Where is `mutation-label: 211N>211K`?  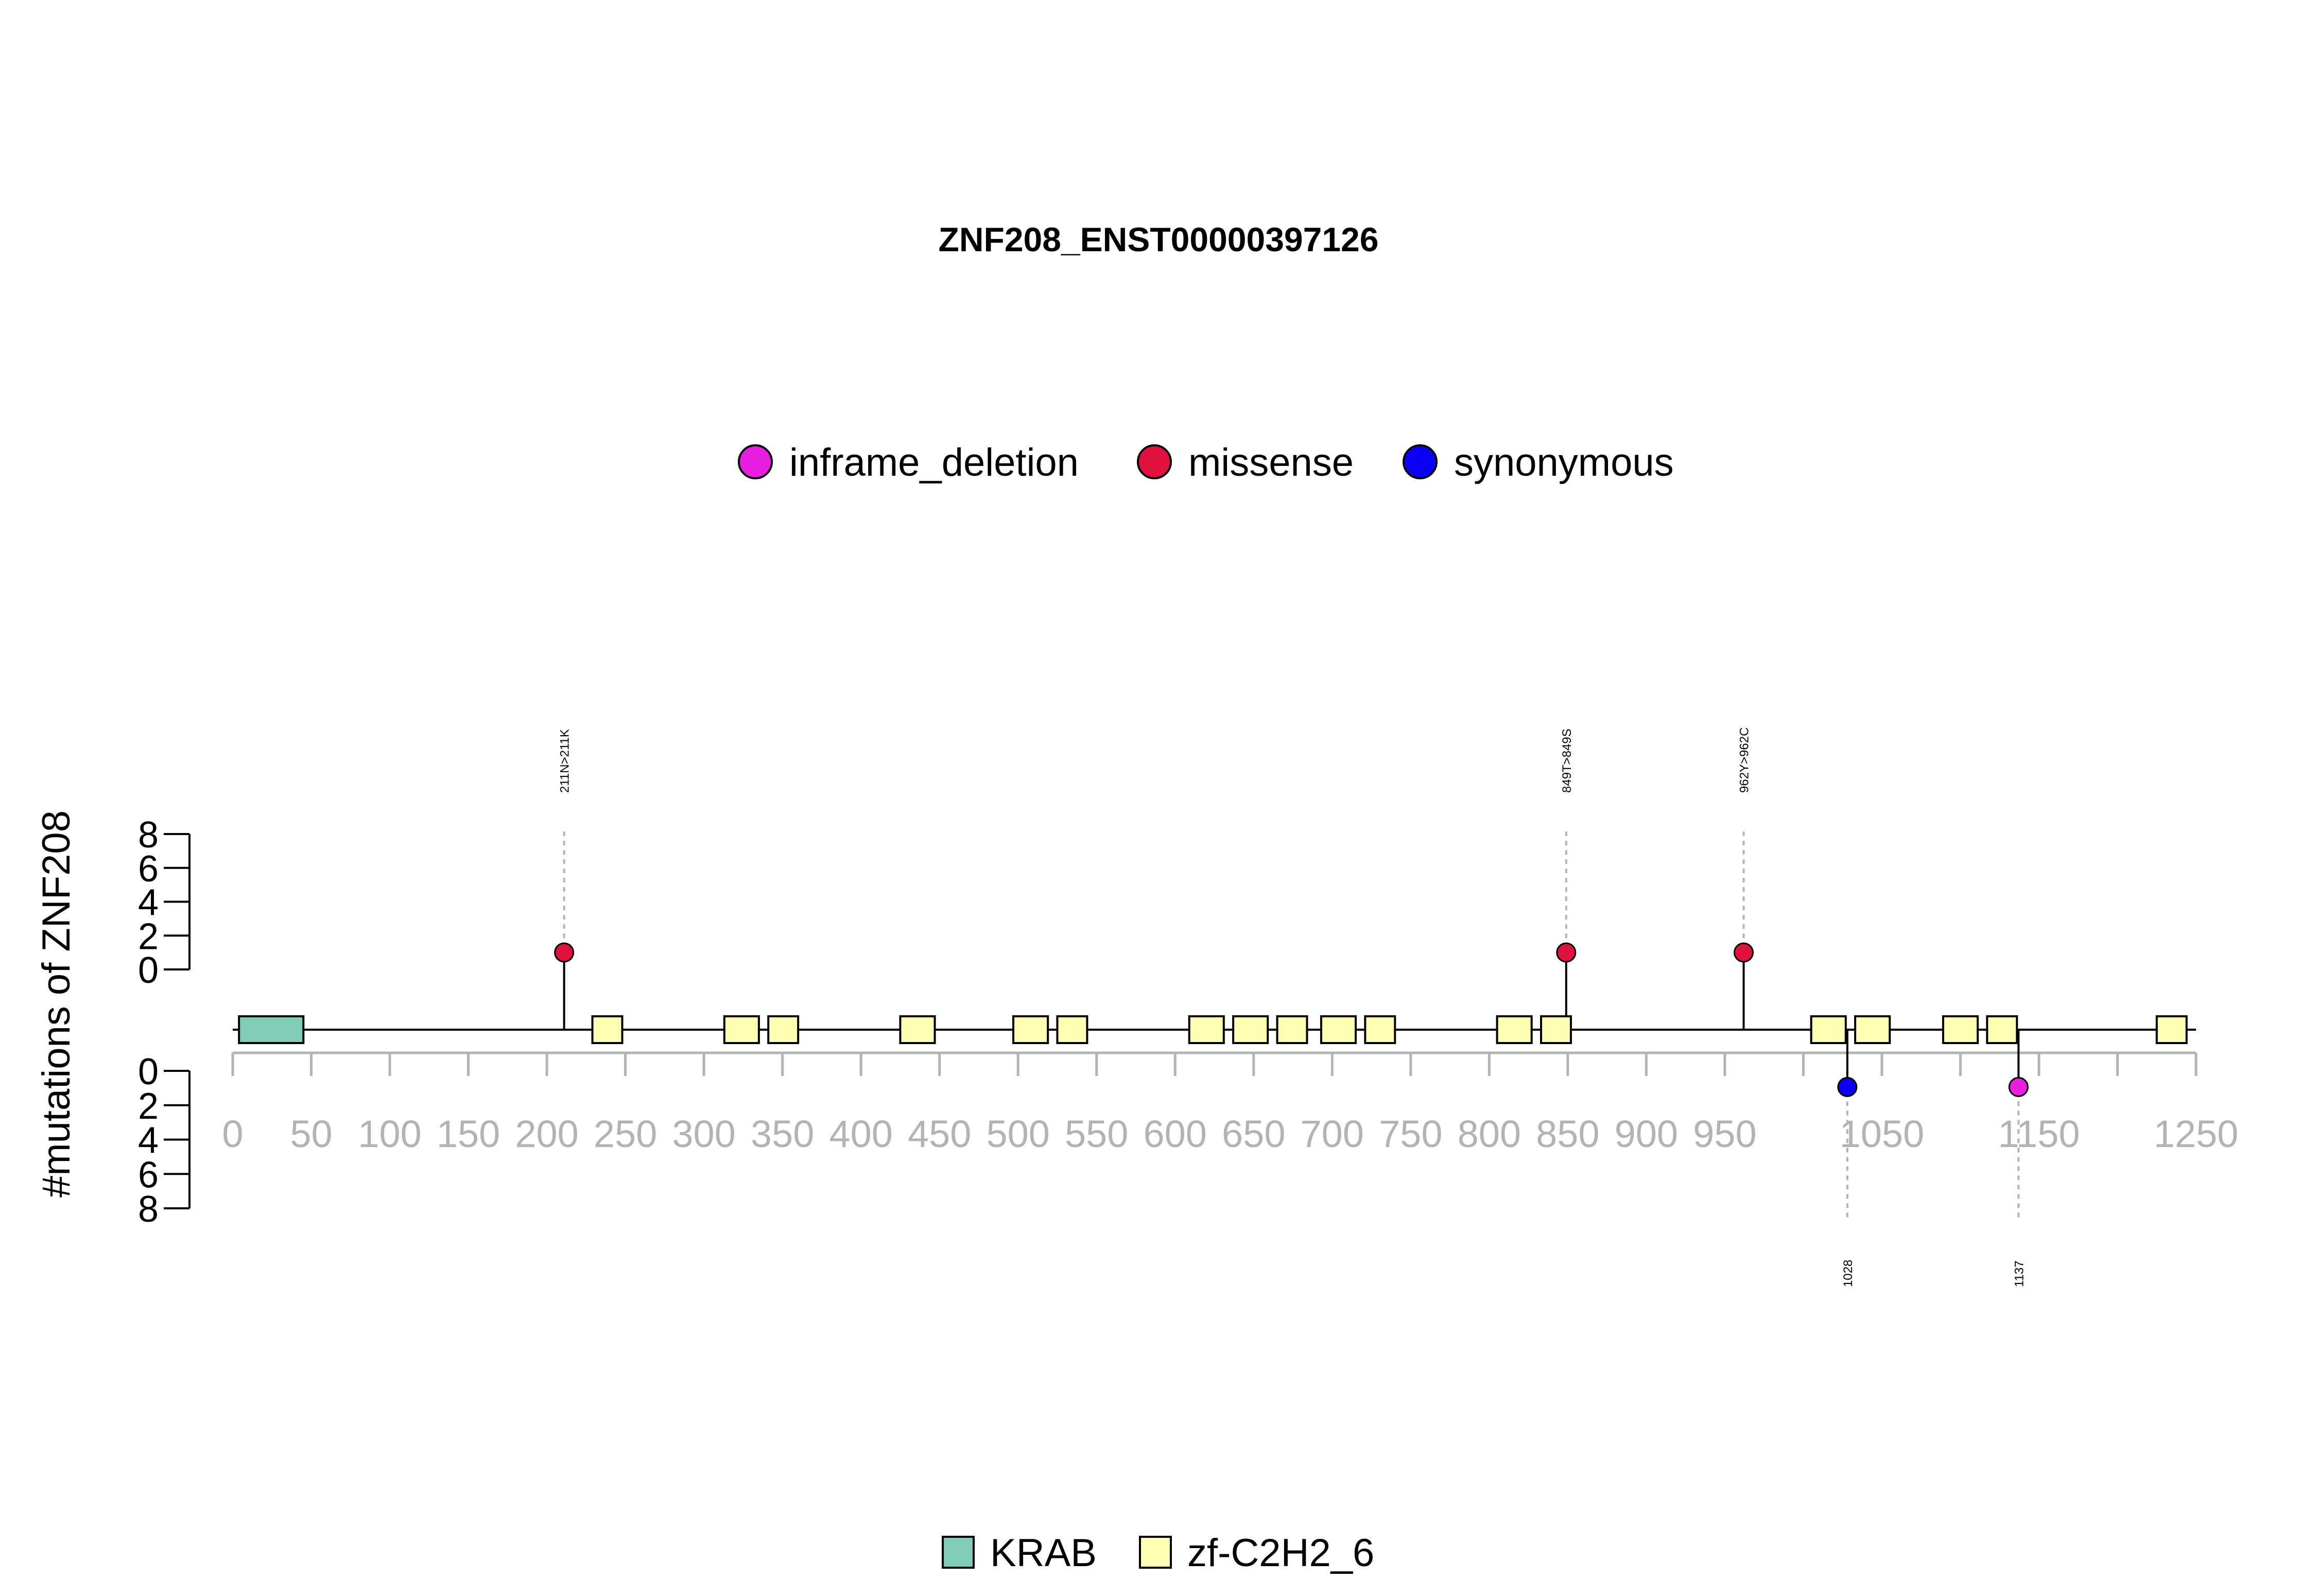 mutation-label: 211N>211K is located at coordinates (565, 761).